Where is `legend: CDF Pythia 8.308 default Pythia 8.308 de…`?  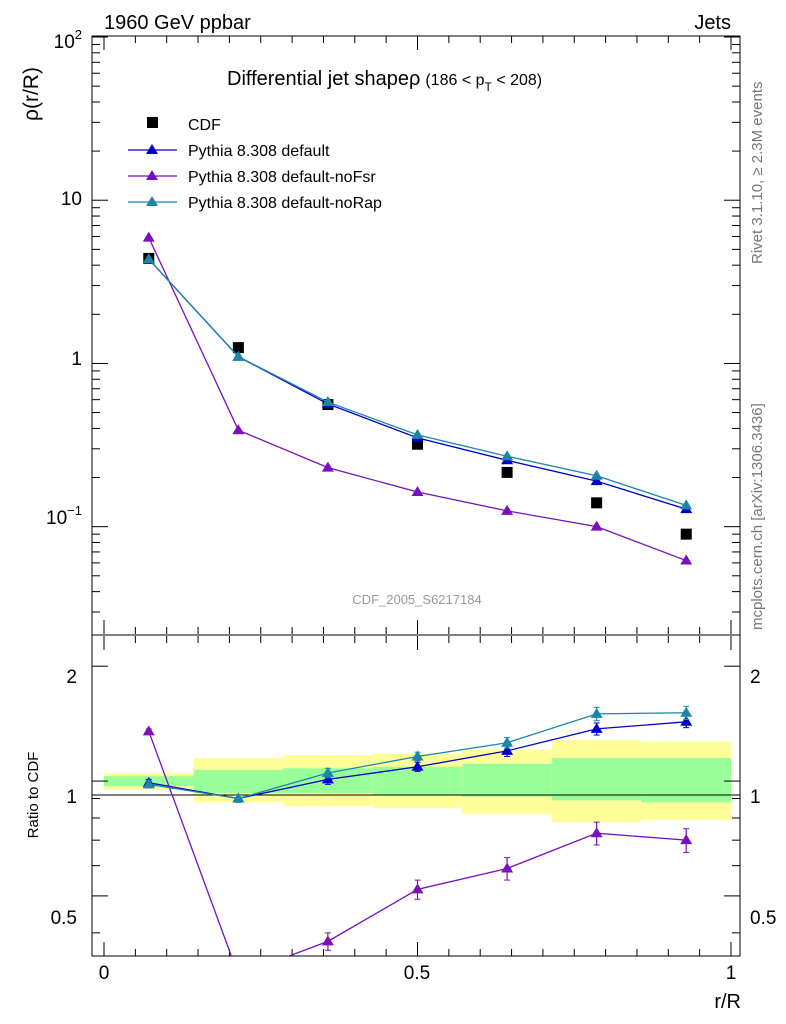 legend: CDF Pythia 8.308 default Pythia 8.308 de… is located at coordinates (255, 164).